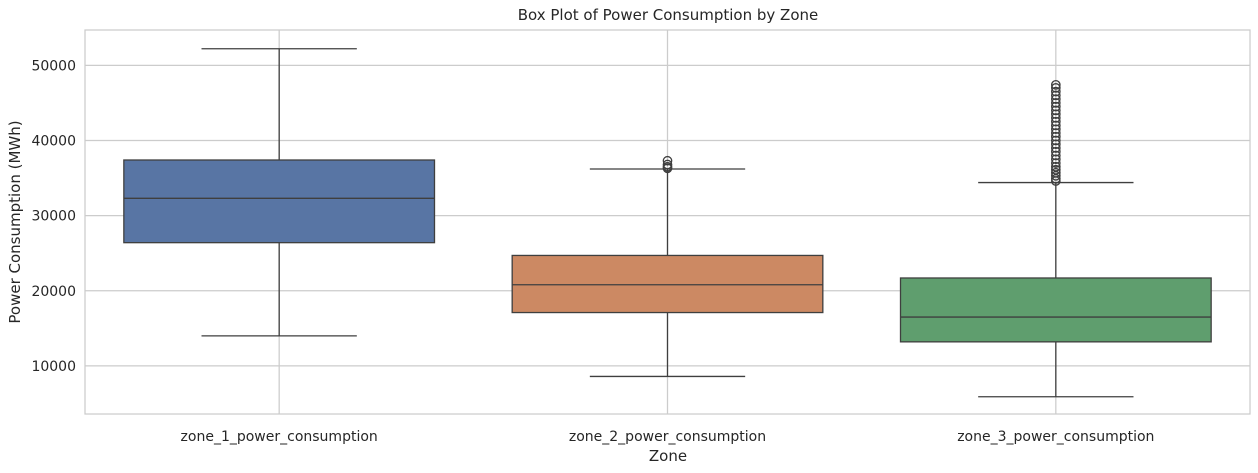  Describe the element at coordinates (53, 141) in the screenshot. I see `y-tick-label: 40000` at that location.